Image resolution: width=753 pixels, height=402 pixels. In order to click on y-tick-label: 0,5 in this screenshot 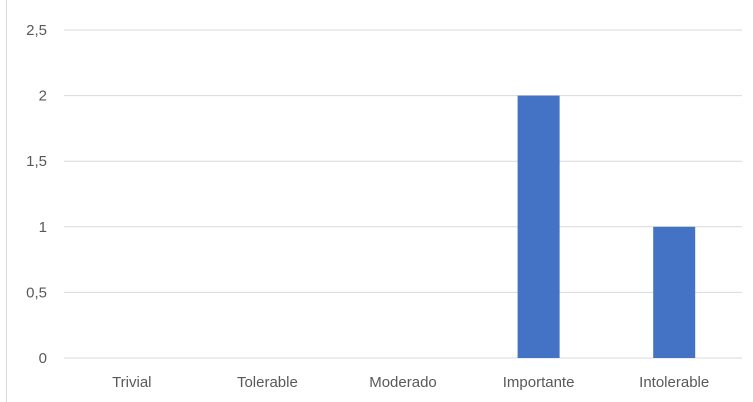, I will do `click(36, 292)`.